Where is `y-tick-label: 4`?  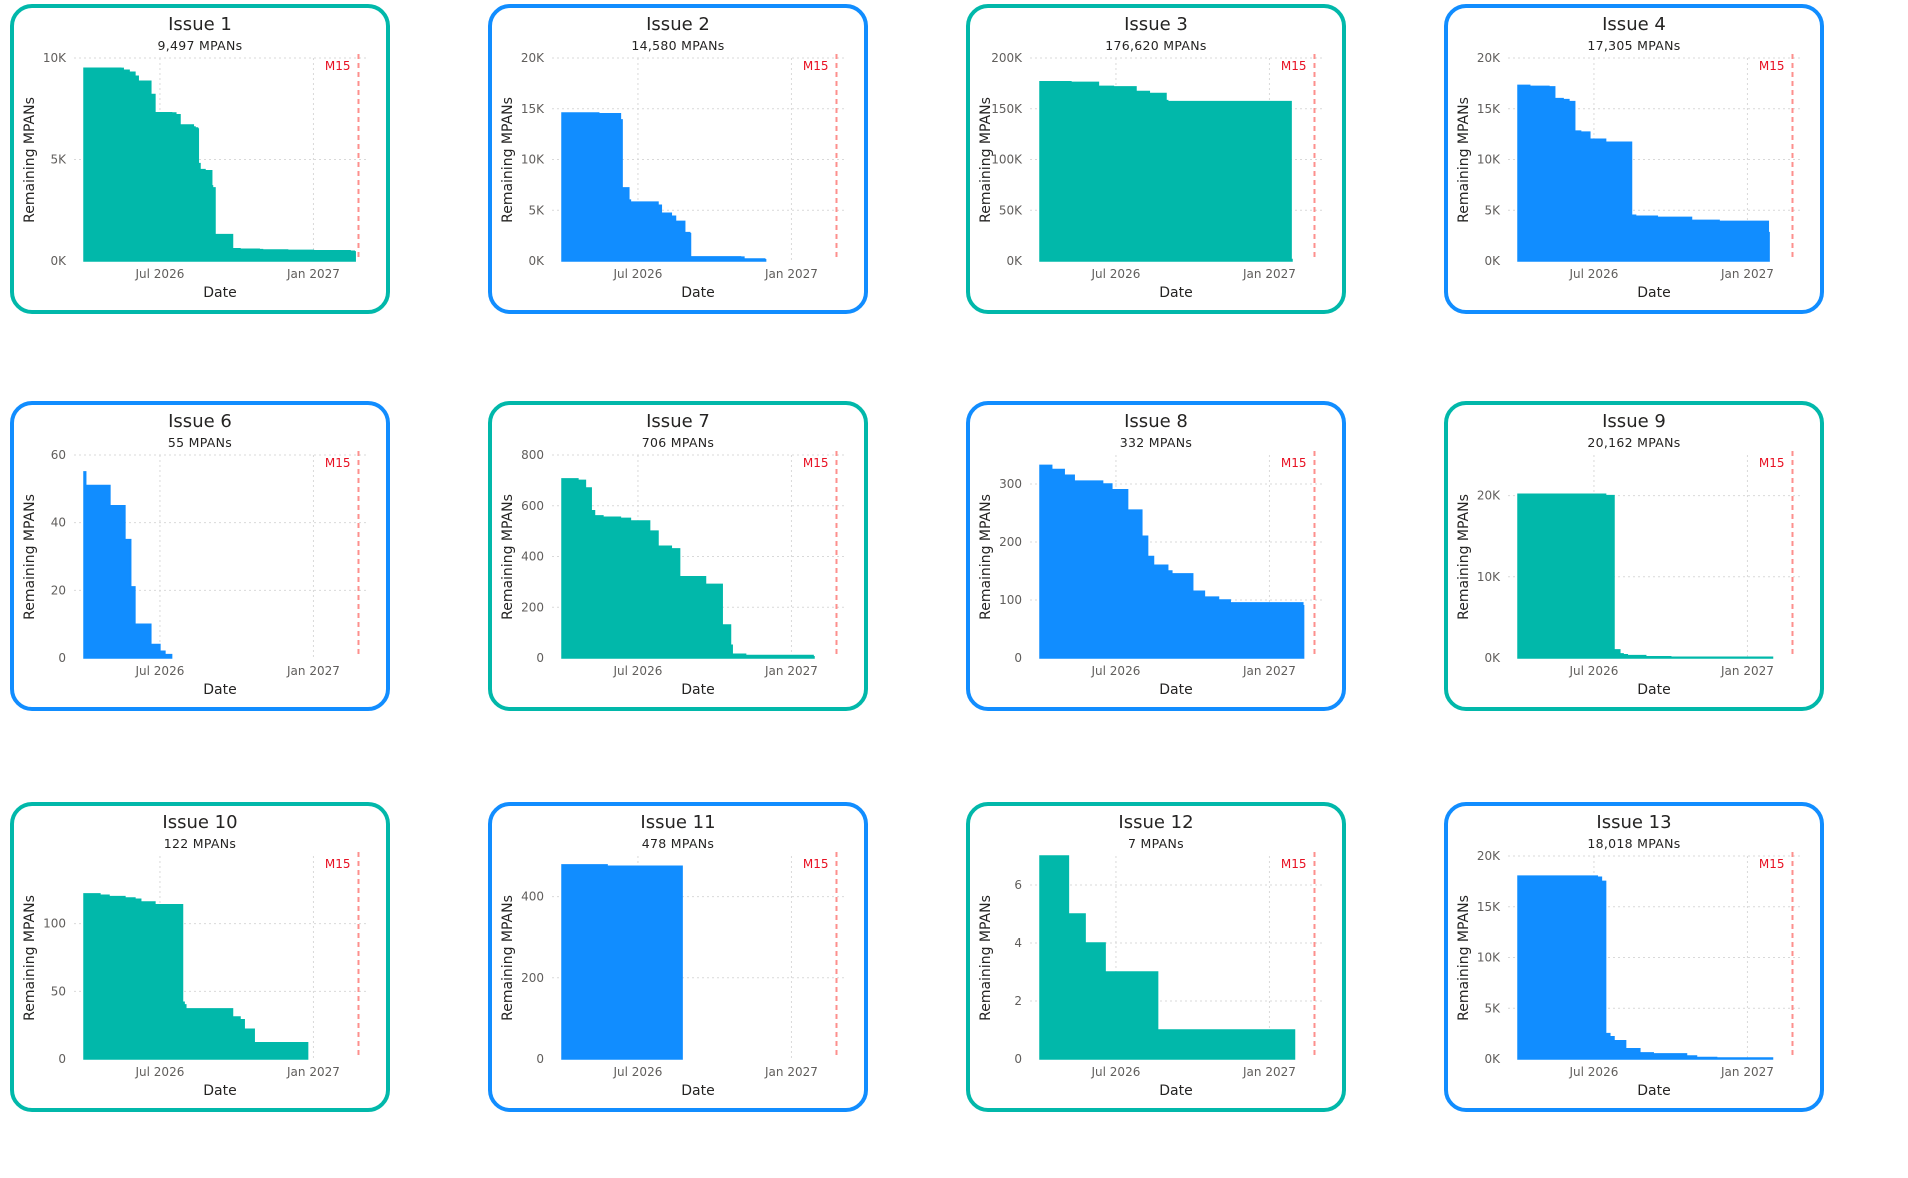
y-tick-label: 4 is located at coordinates (1018, 943).